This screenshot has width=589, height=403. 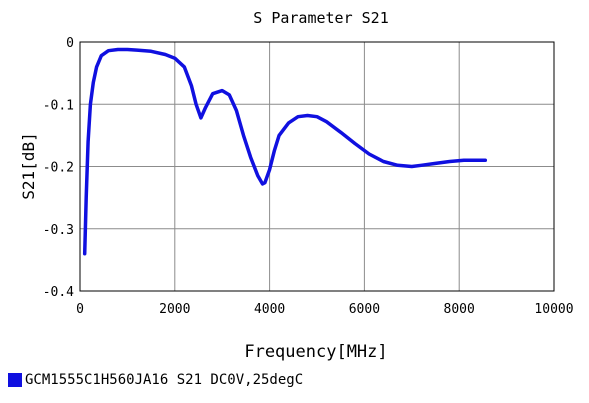 What do you see at coordinates (28, 165) in the screenshot?
I see `y-axis-label: S21[dB]` at bounding box center [28, 165].